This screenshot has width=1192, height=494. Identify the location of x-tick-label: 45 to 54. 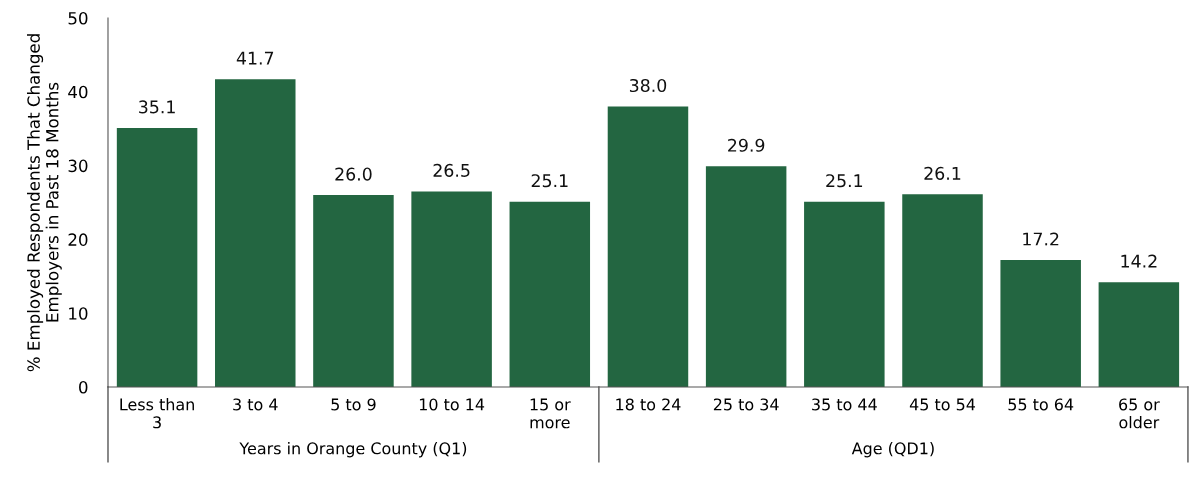
(942, 404).